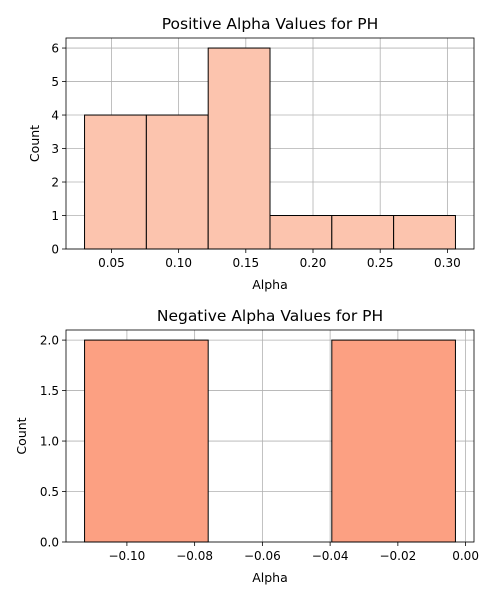  I want to click on y-tick-label: 2.0, so click(49, 341).